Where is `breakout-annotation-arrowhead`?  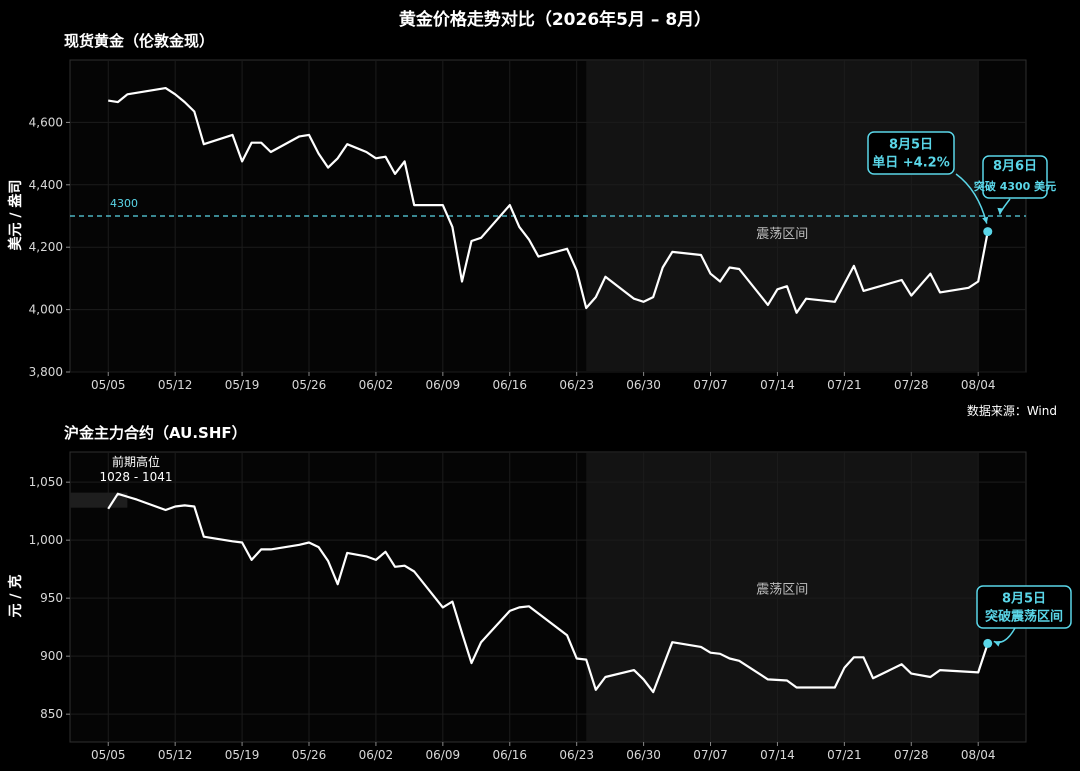
breakout-annotation-arrowhead is located at coordinates (997, 643).